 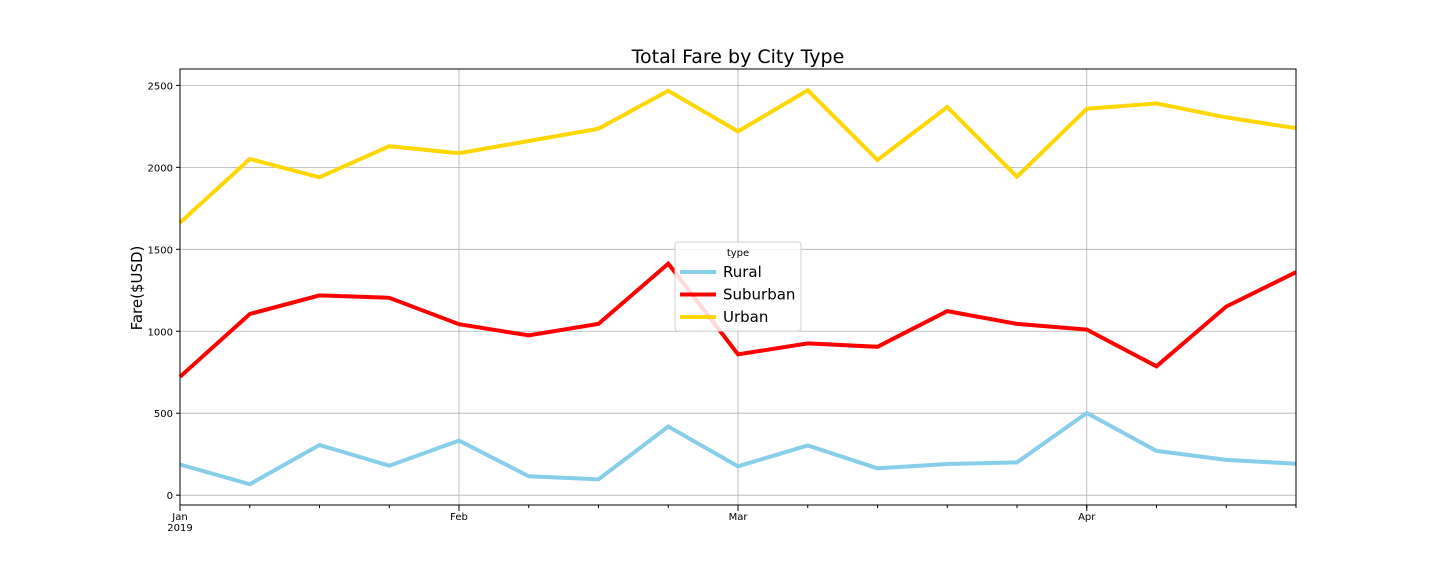 What do you see at coordinates (160, 250) in the screenshot?
I see `y-tick-label: 1500` at bounding box center [160, 250].